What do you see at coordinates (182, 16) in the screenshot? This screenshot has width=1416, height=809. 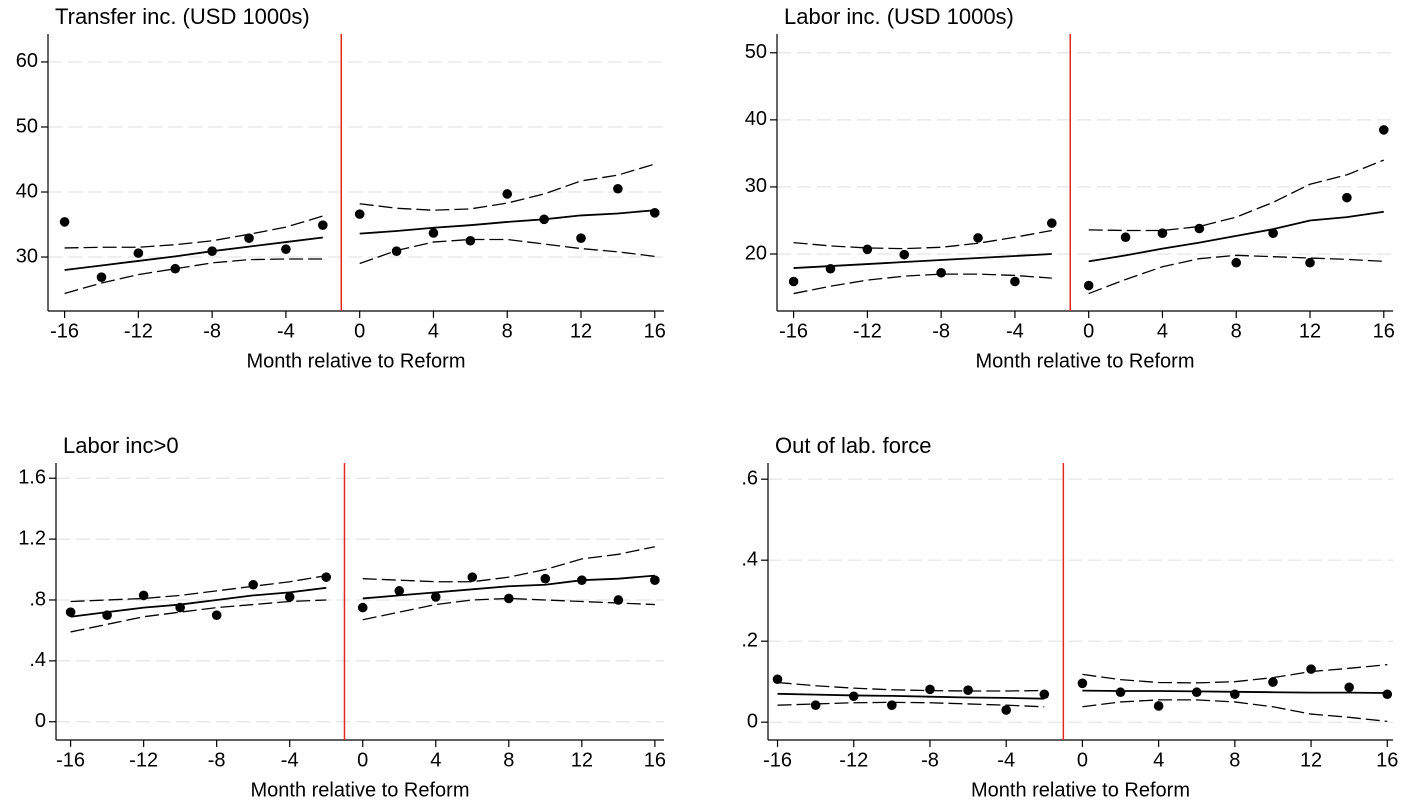 I see `panel-title: Transfer inc. (USD 1000s)` at bounding box center [182, 16].